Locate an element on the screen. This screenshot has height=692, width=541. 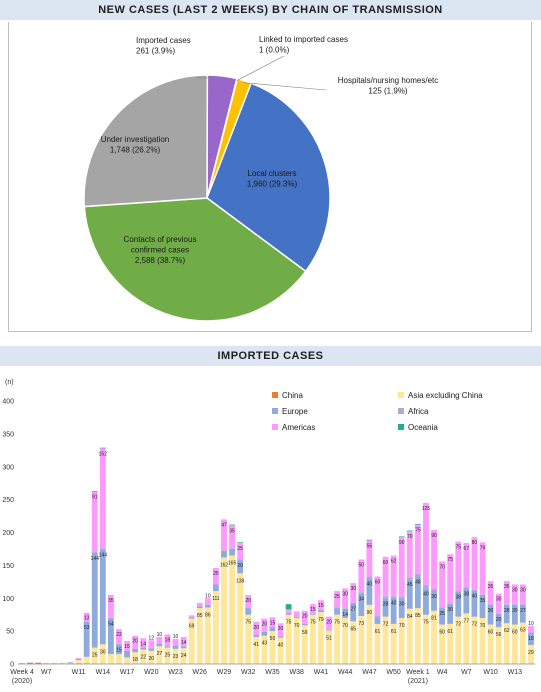
x-tick-label: Week 4 (2020) is located at coordinates (22, 677).